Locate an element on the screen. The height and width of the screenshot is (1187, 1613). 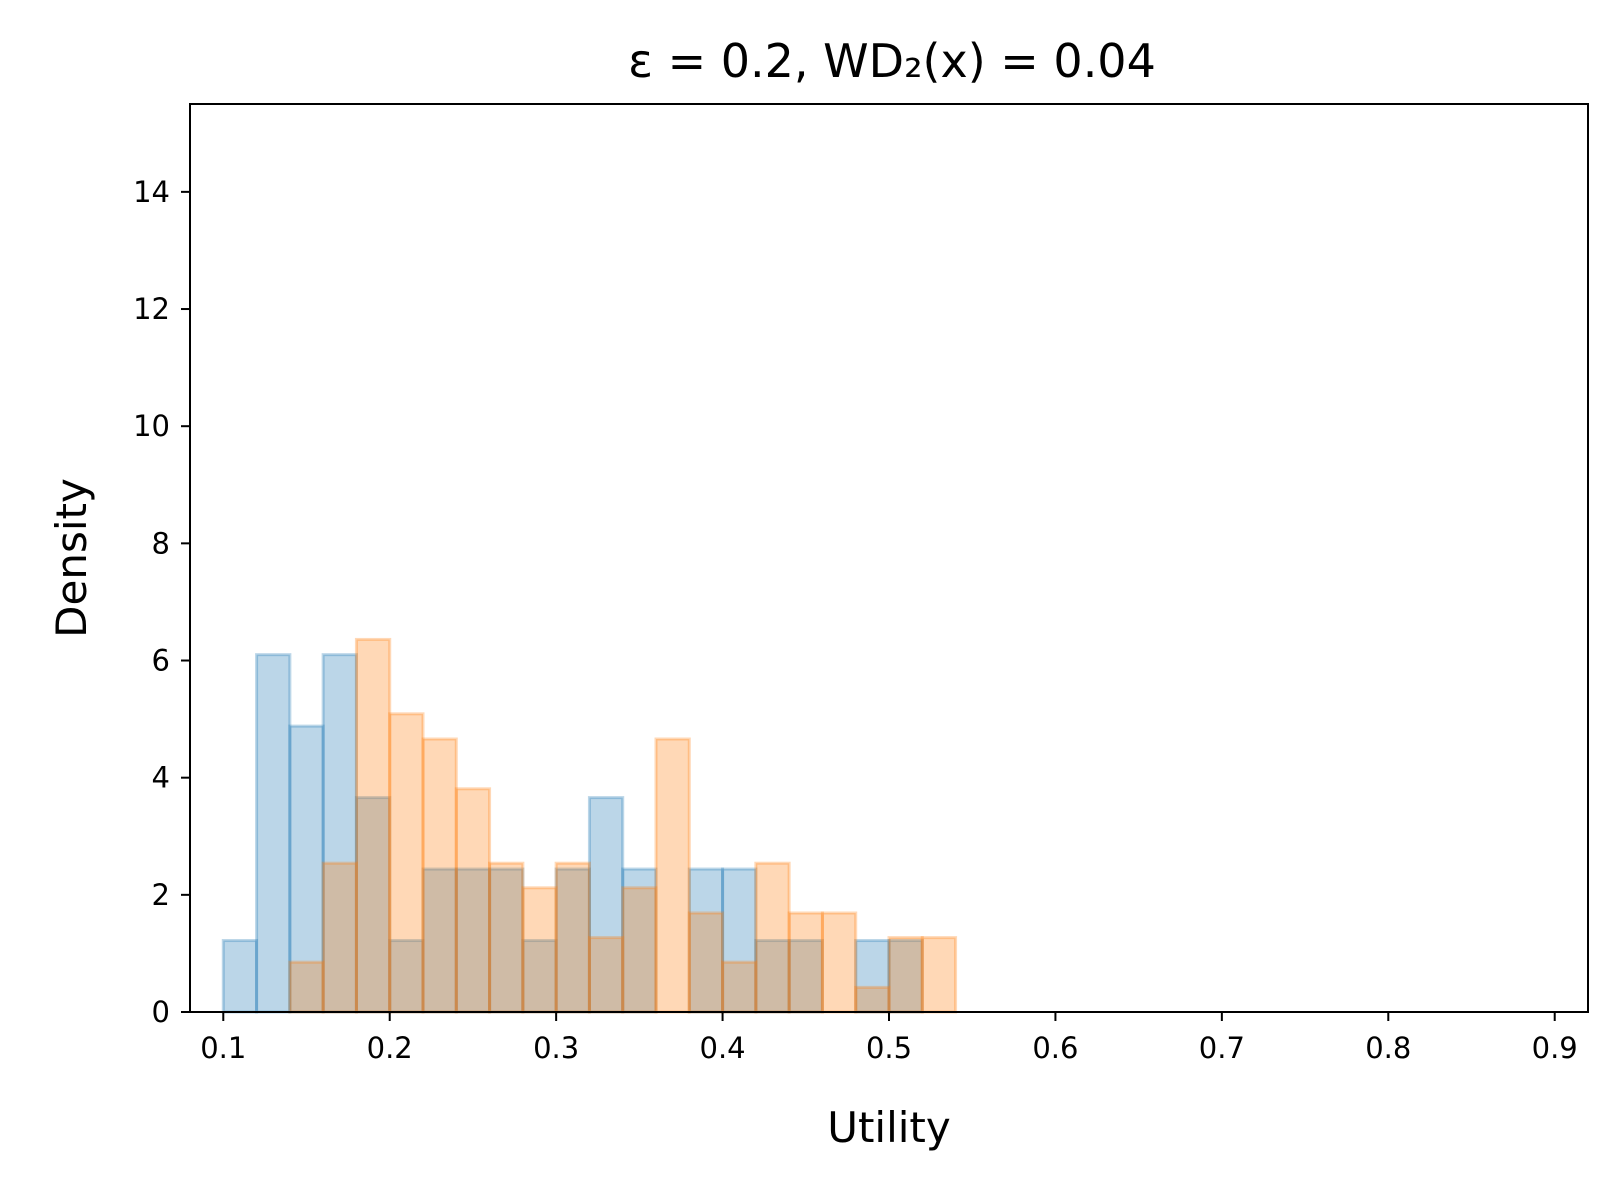
chart-title: ε = 0.2, WD₂(x) = 0.04 is located at coordinates (892, 61).